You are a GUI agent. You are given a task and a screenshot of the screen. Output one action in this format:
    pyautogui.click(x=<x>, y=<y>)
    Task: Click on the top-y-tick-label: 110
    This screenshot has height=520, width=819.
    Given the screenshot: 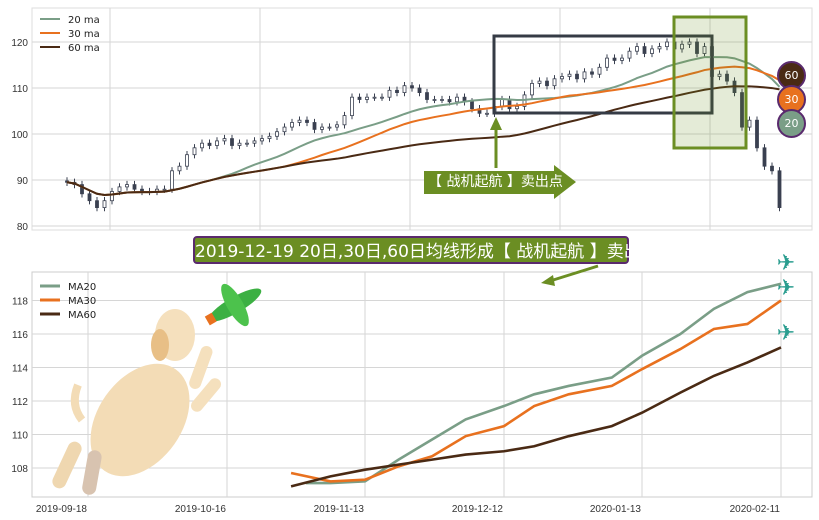 What is the action you would take?
    pyautogui.click(x=20, y=89)
    